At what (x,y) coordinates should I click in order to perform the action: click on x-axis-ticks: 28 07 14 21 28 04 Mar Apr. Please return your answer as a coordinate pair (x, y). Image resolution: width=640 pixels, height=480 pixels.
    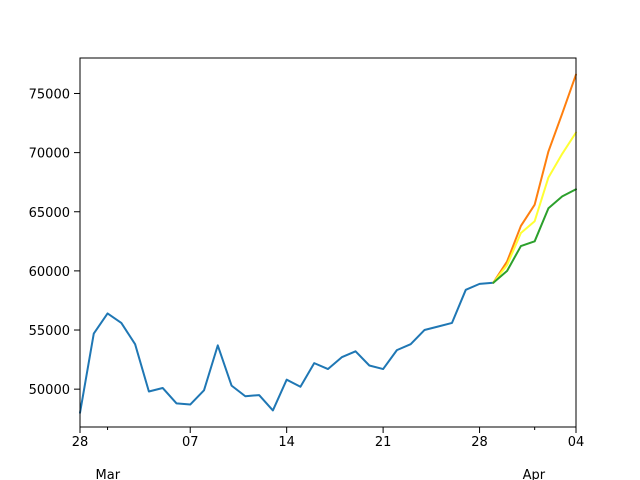
    Looking at the image, I should click on (328, 453).